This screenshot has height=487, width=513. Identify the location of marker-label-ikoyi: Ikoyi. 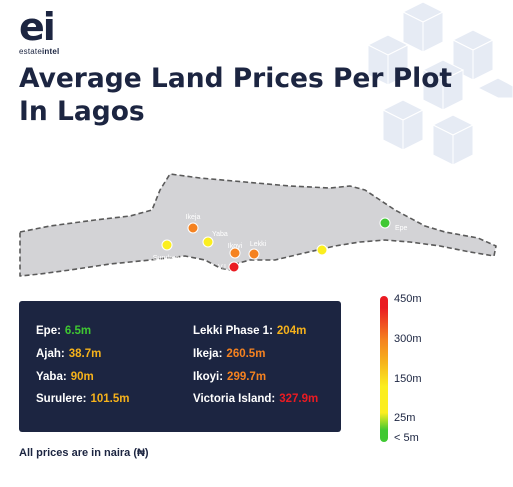
(235, 246).